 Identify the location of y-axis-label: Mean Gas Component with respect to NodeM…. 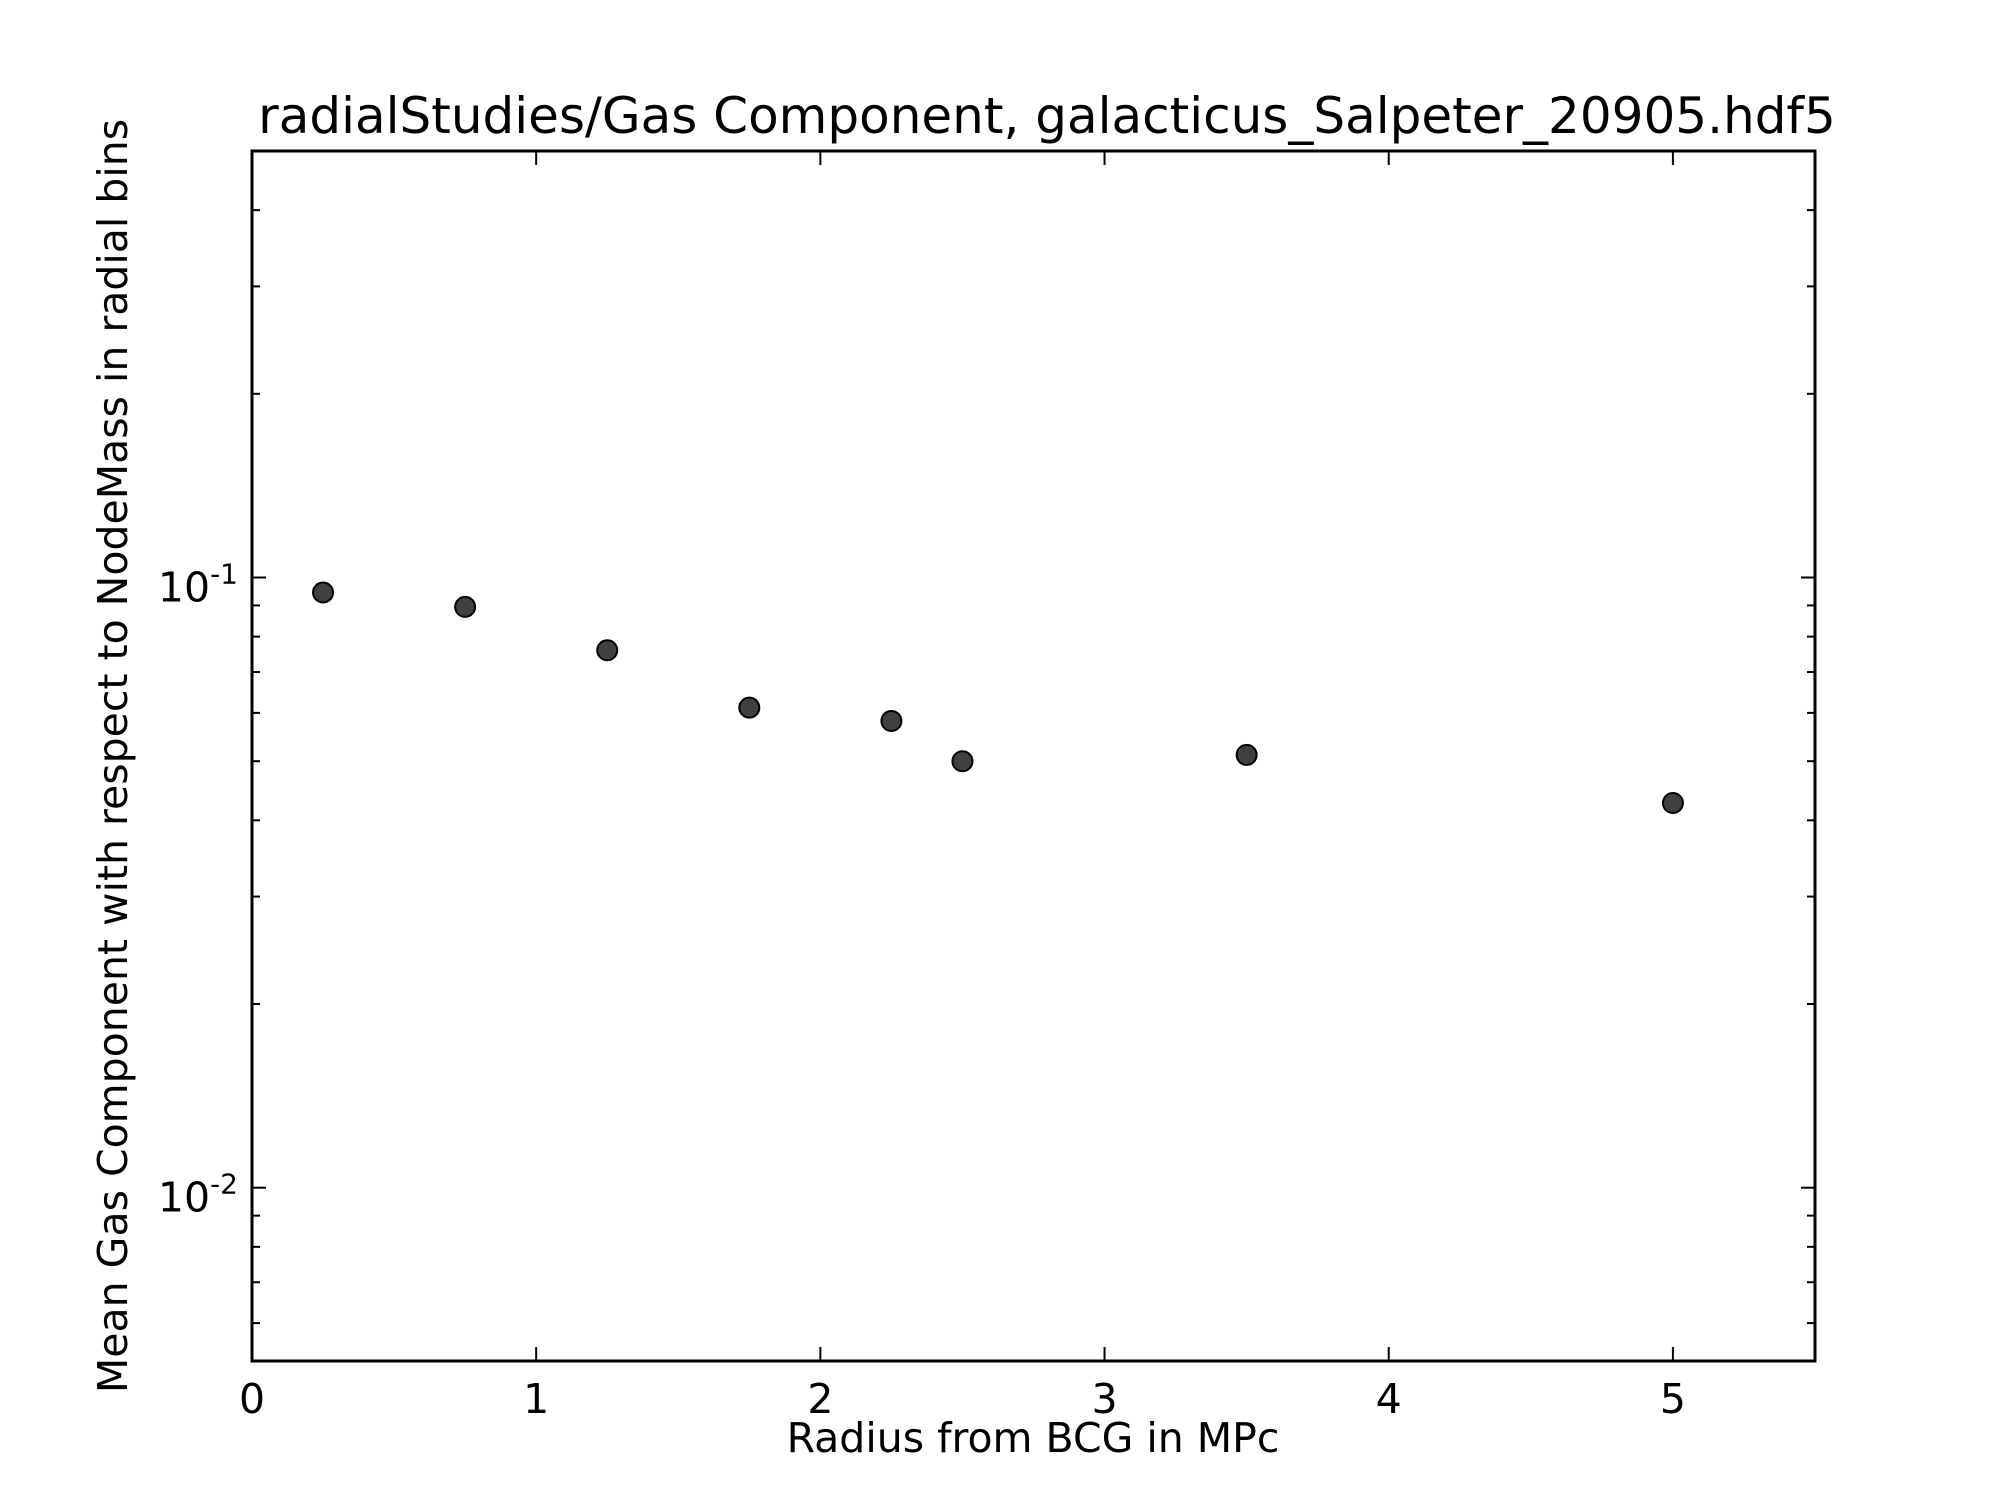
(113, 756).